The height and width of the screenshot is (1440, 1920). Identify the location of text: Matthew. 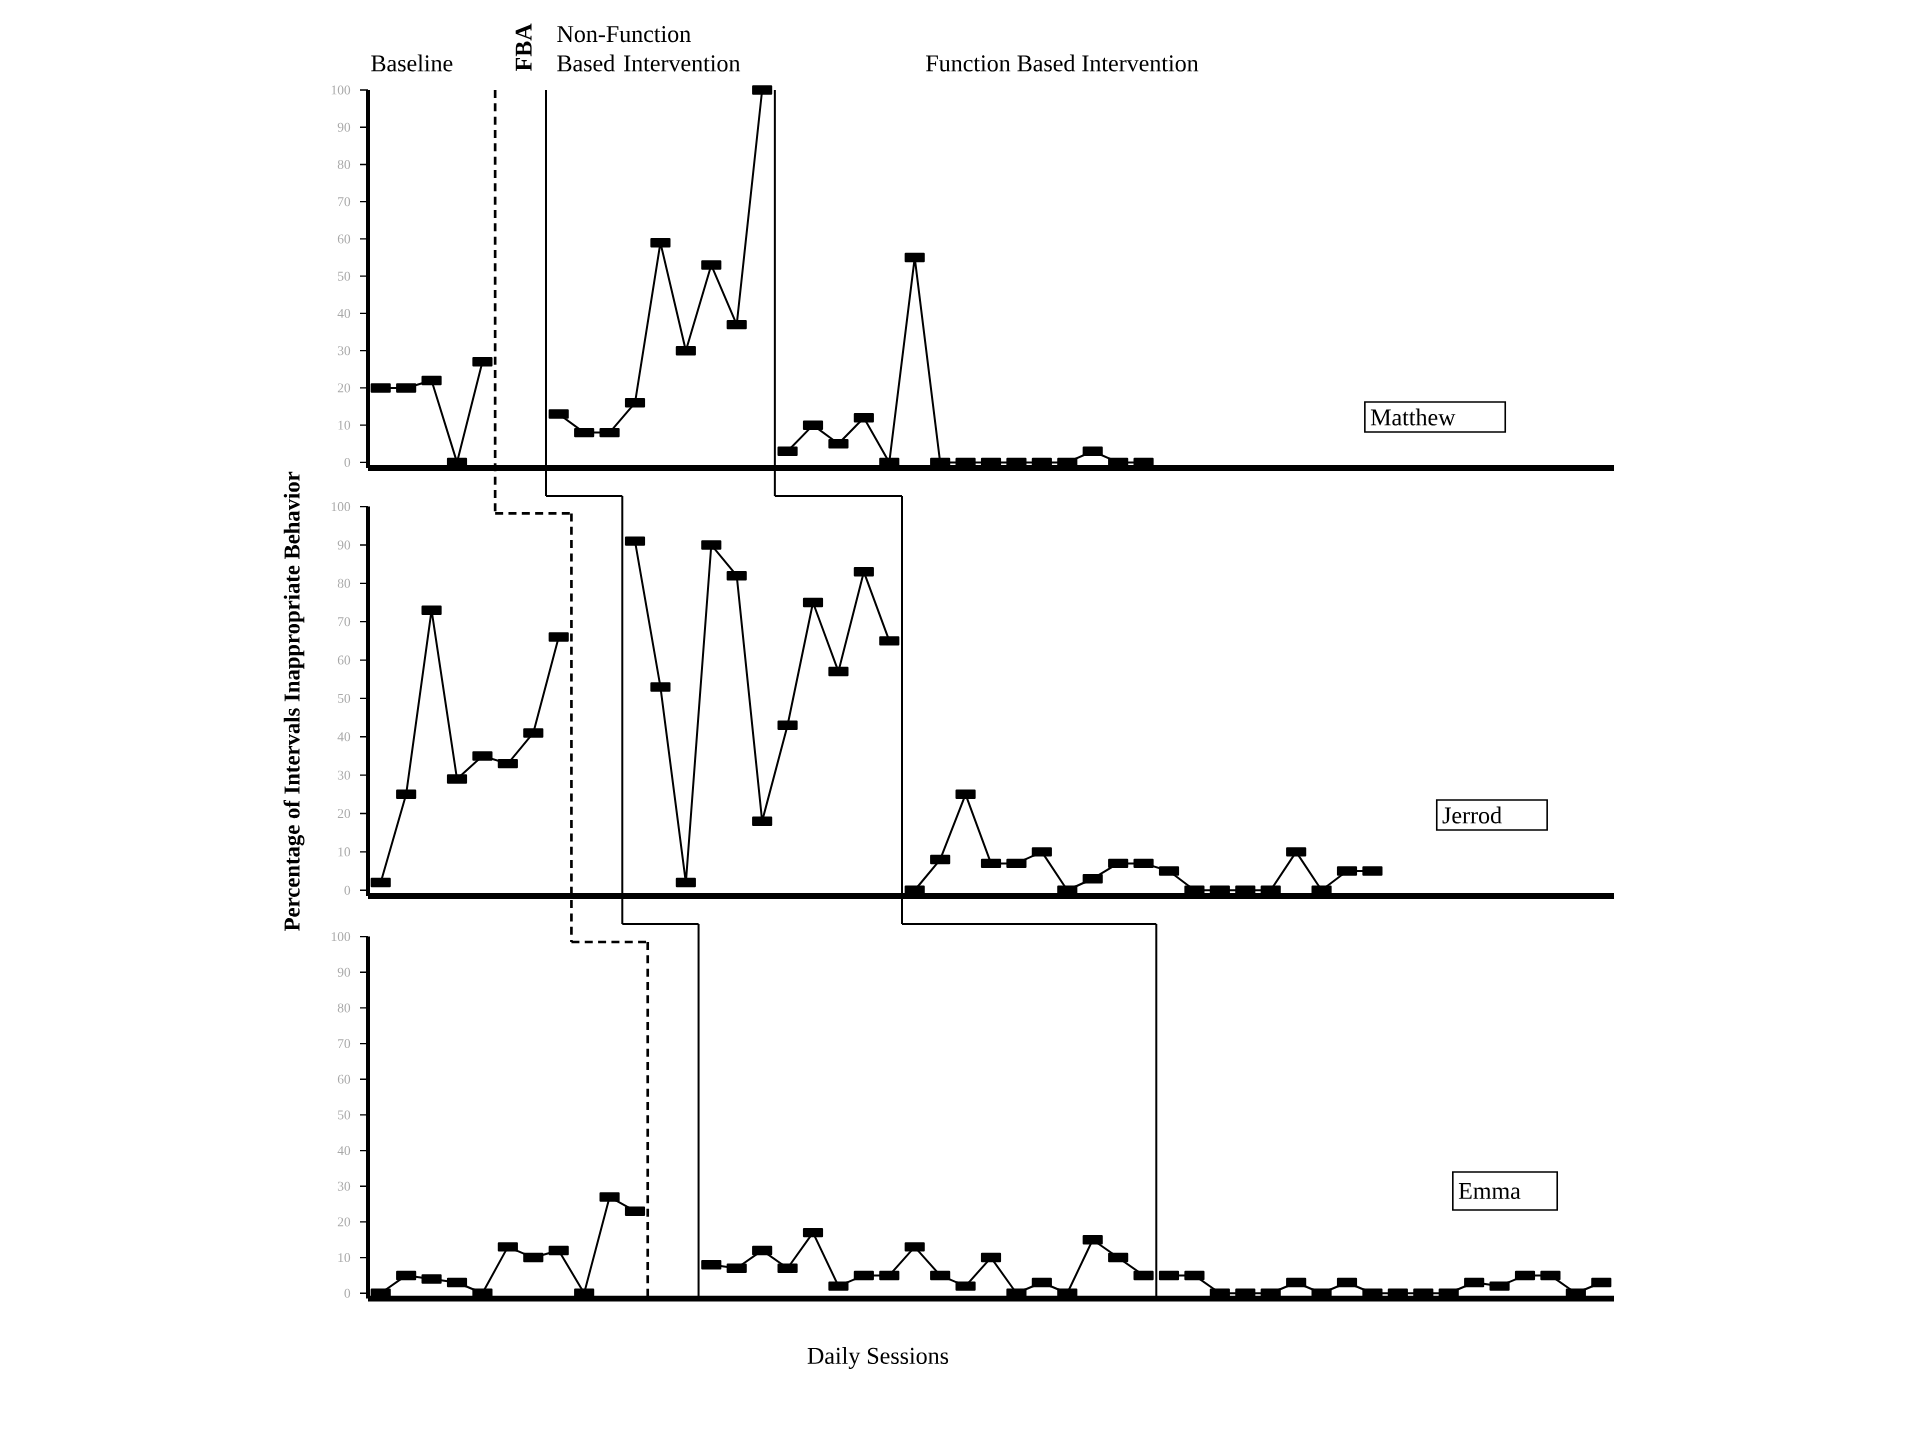
(1413, 417).